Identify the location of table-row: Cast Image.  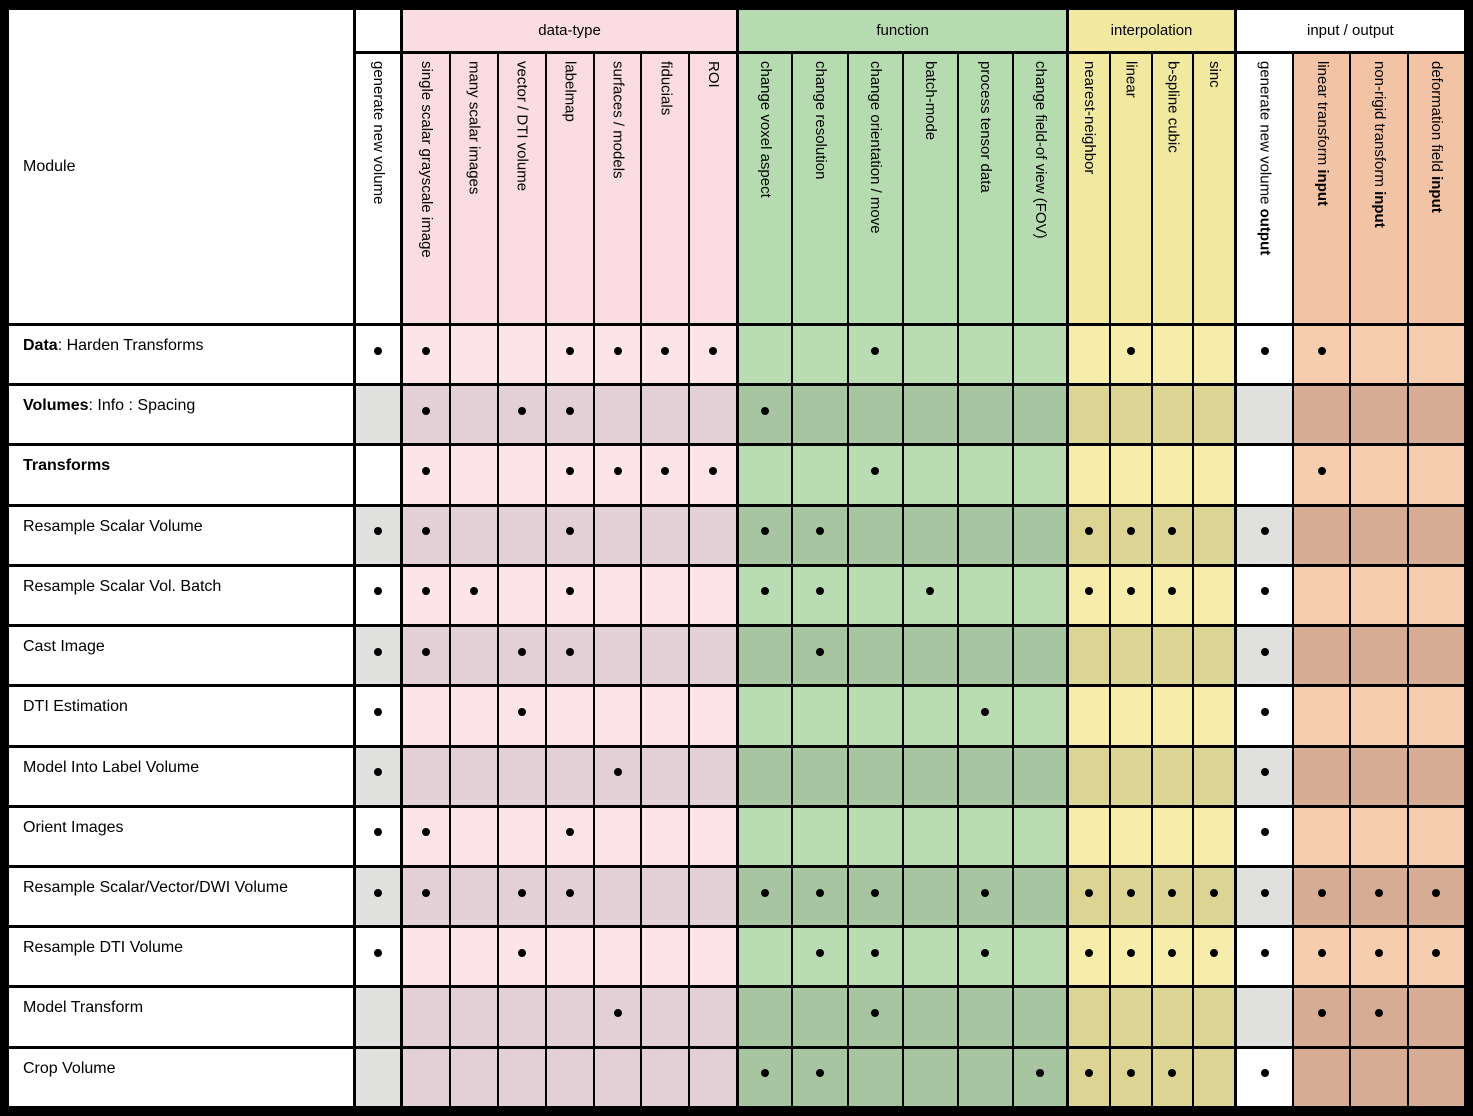
(737, 656).